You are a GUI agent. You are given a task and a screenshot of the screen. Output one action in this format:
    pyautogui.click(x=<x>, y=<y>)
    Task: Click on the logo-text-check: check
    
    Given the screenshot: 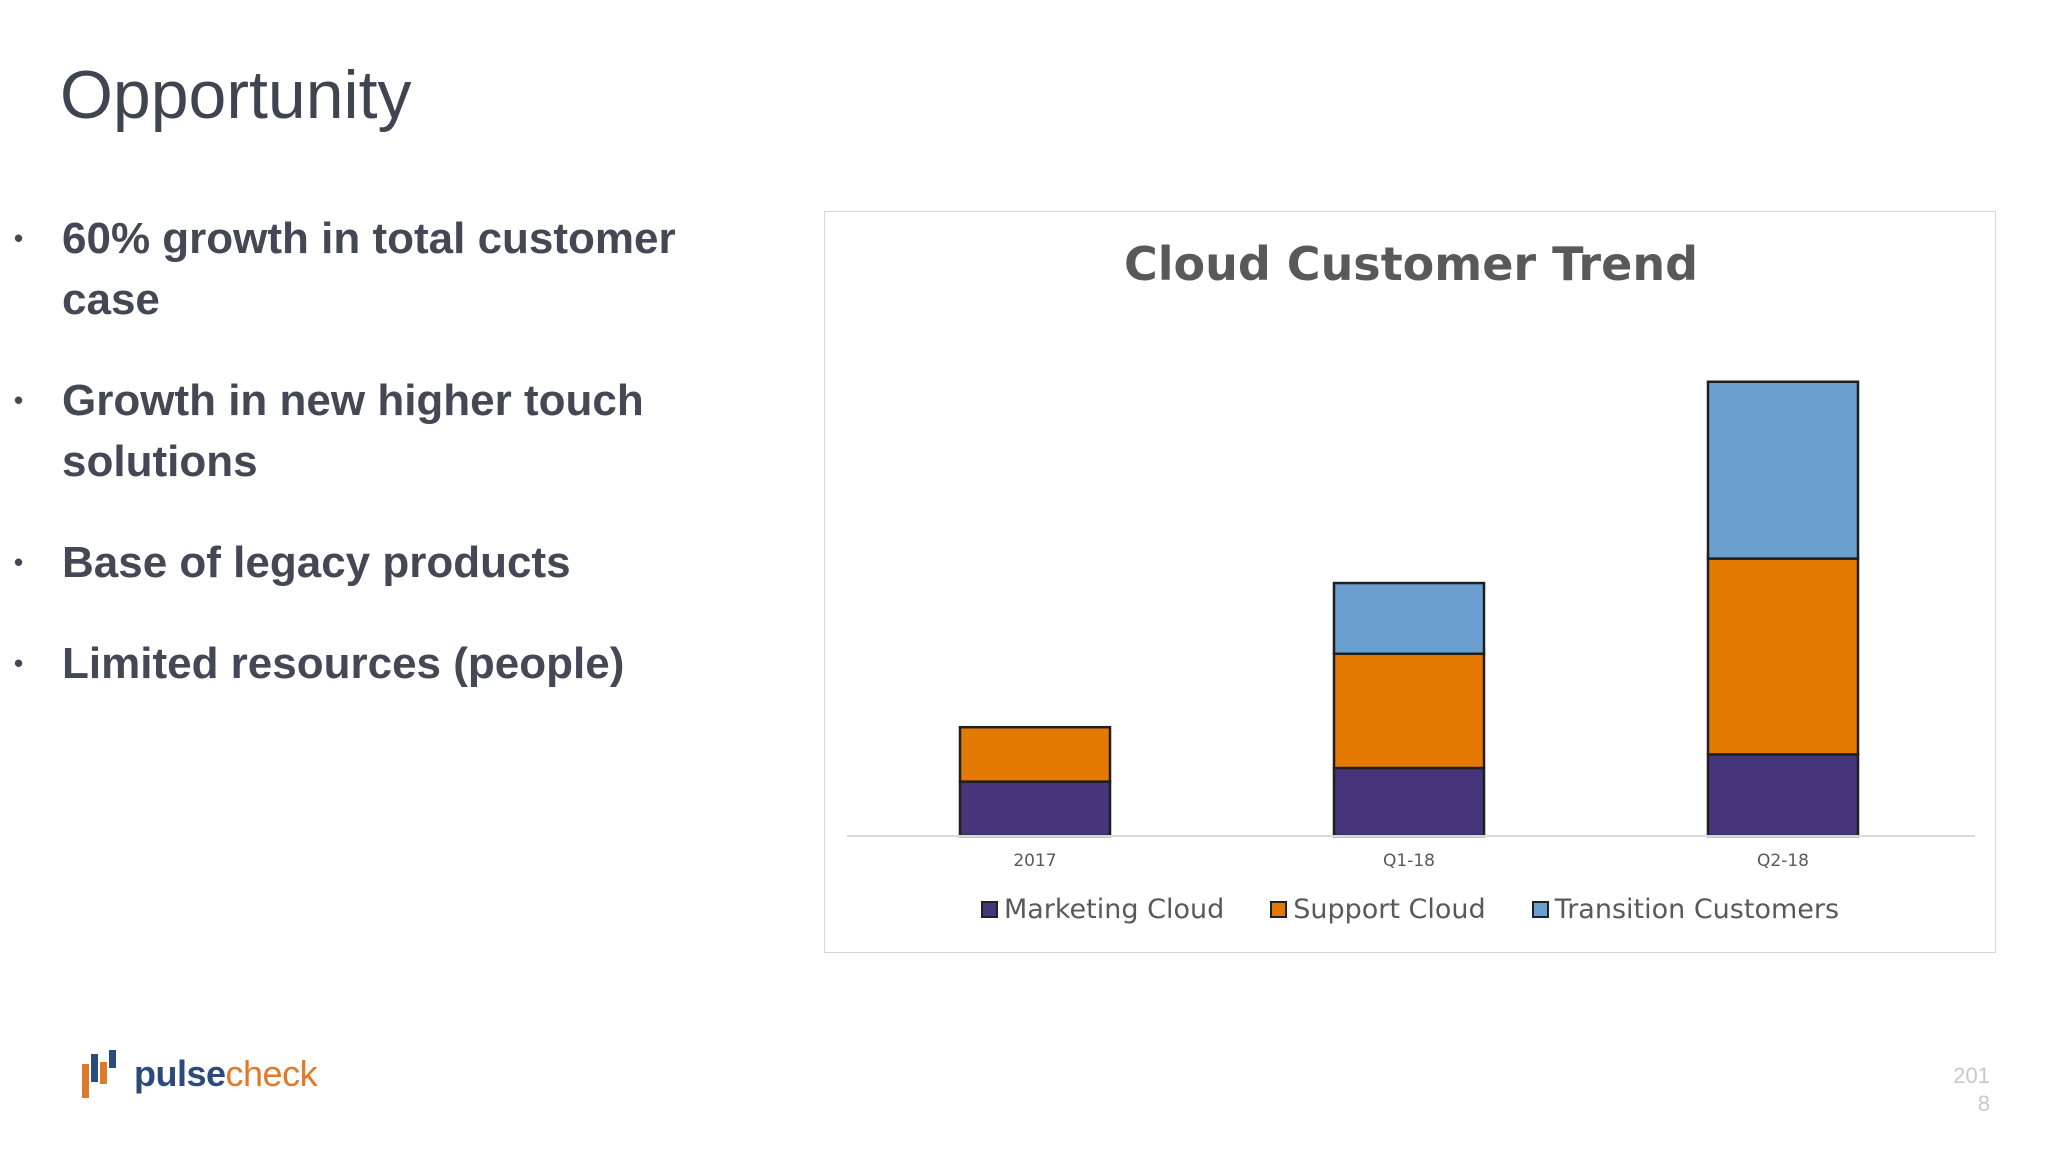 What is the action you would take?
    pyautogui.click(x=271, y=1073)
    